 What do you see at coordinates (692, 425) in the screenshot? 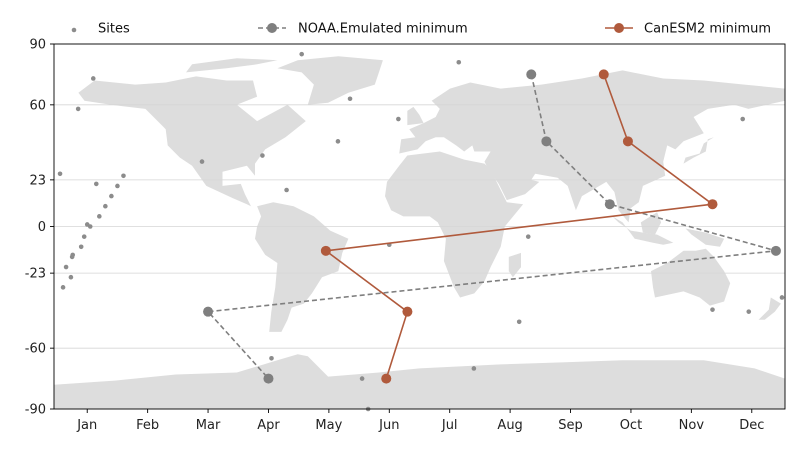
I see `x-tick-label: Nov` at bounding box center [692, 425].